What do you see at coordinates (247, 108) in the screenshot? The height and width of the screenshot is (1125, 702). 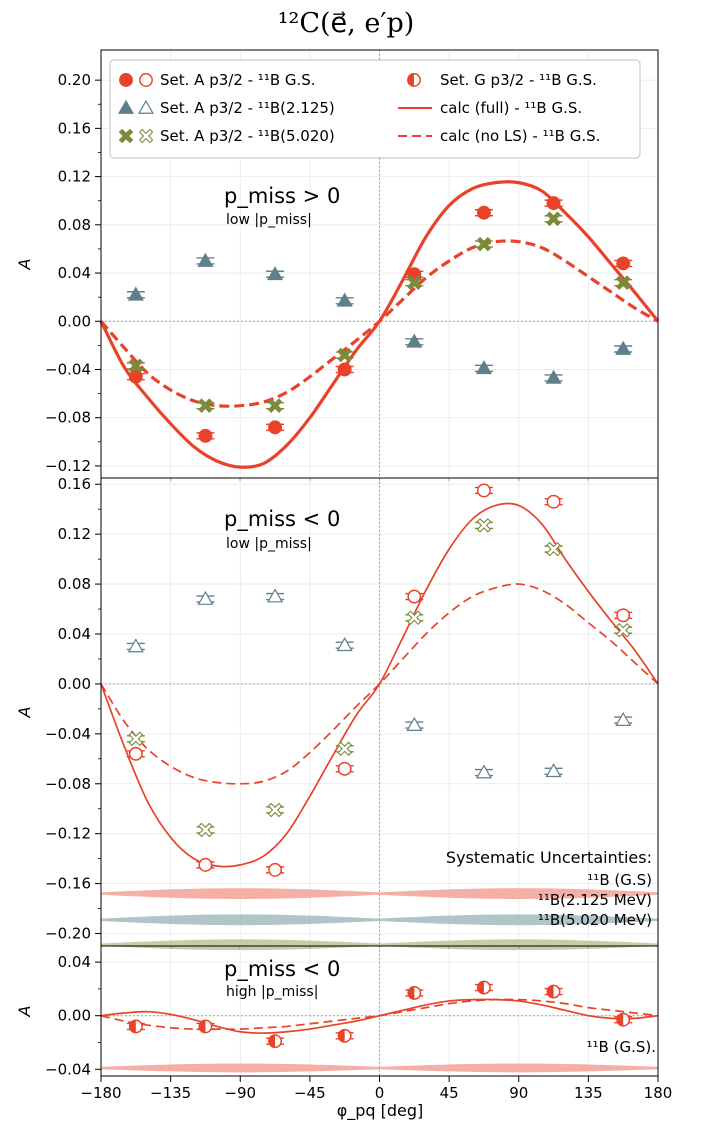 I see `legend-label: Set. A p3/2 - ¹¹B(2.125)` at bounding box center [247, 108].